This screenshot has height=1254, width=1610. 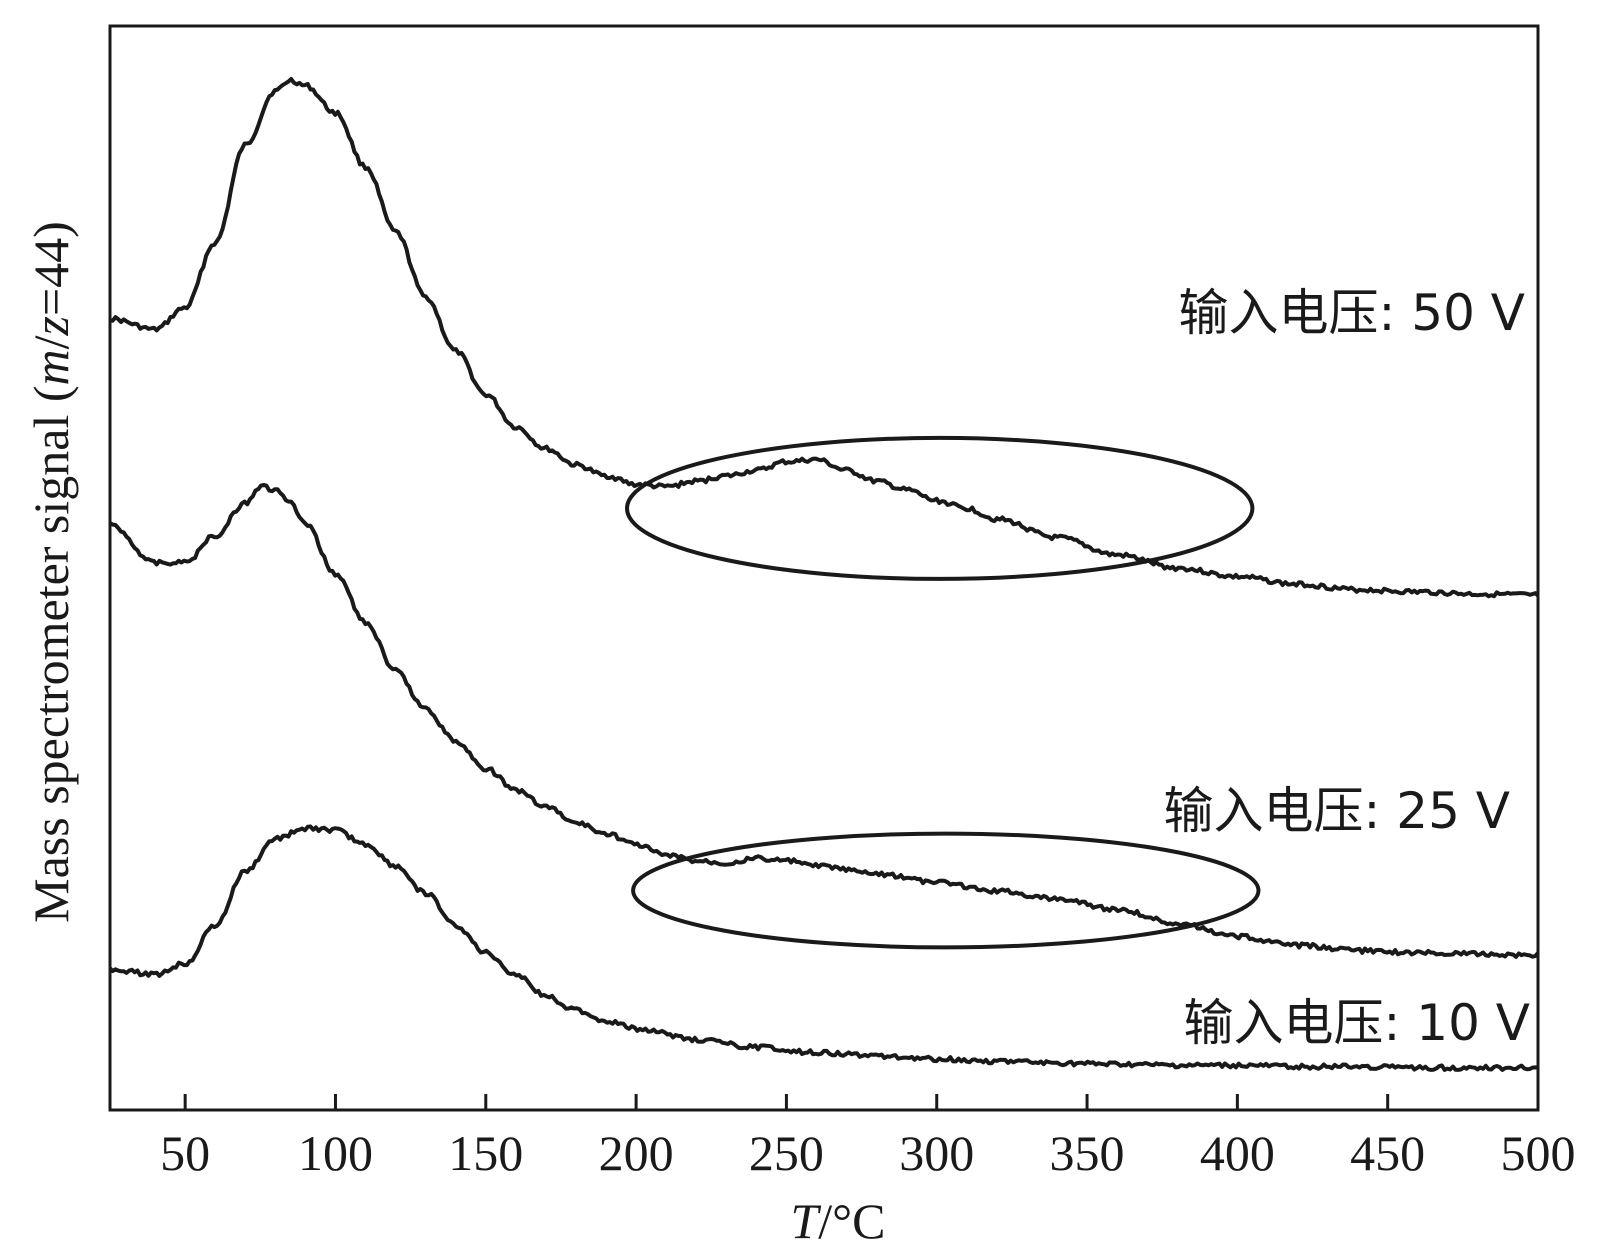 I want to click on x-tick-label-300: 300, so click(x=936, y=1153).